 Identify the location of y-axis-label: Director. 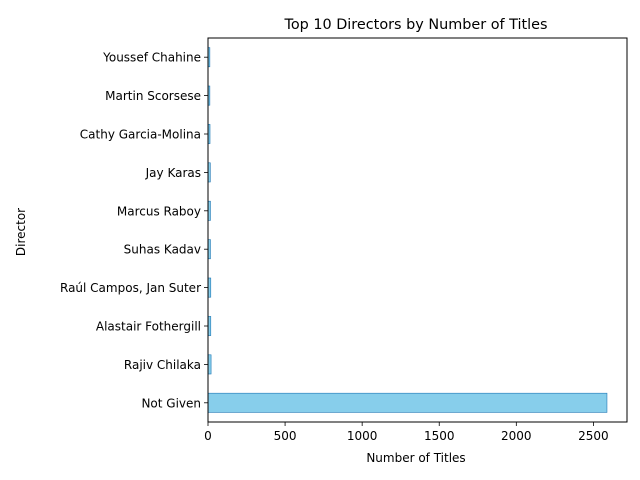
(21, 232).